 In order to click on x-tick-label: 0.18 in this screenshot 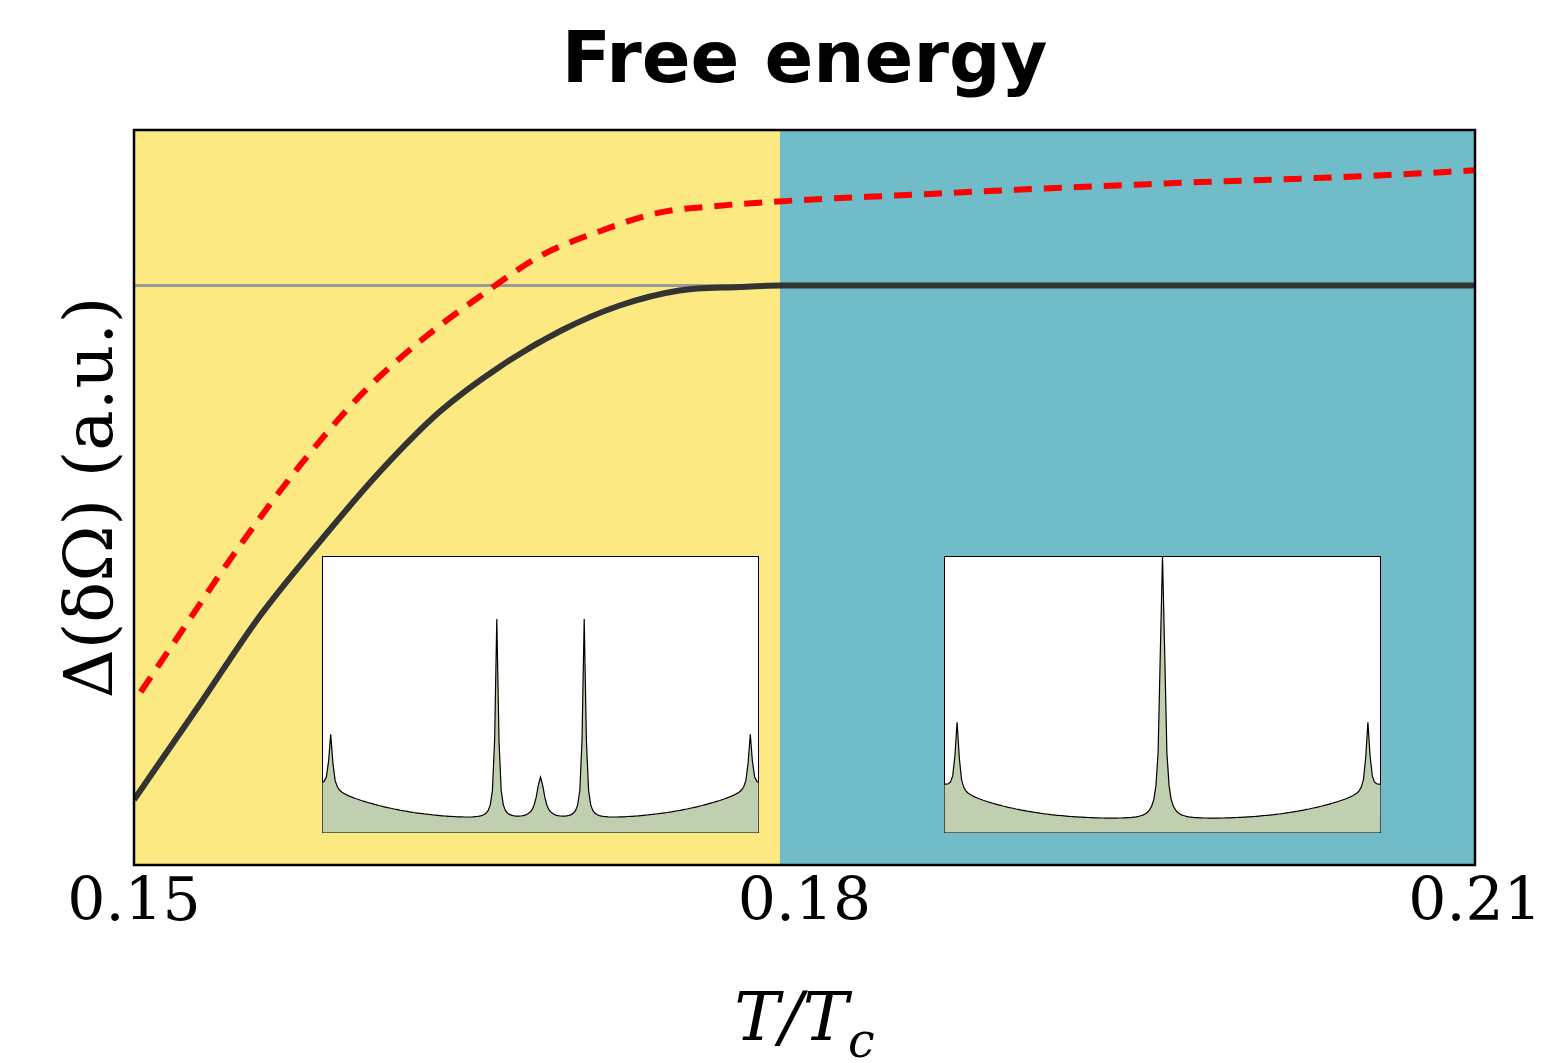, I will do `click(804, 898)`.